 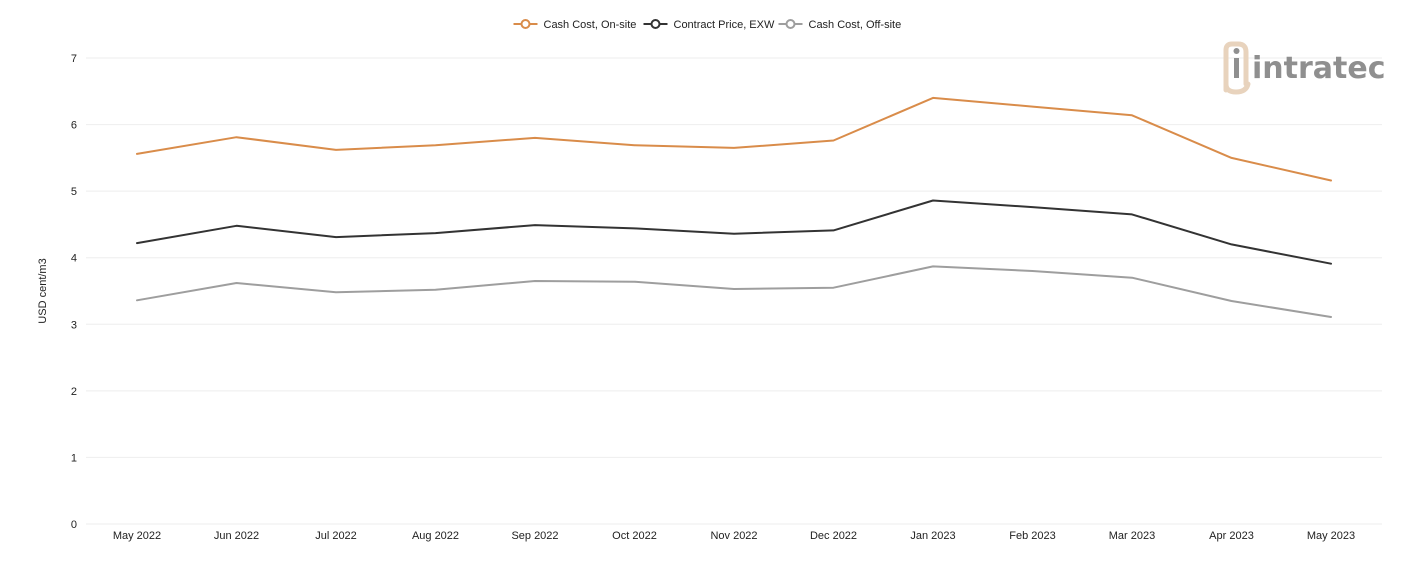 What do you see at coordinates (74, 325) in the screenshot?
I see `y-tick-label: 3` at bounding box center [74, 325].